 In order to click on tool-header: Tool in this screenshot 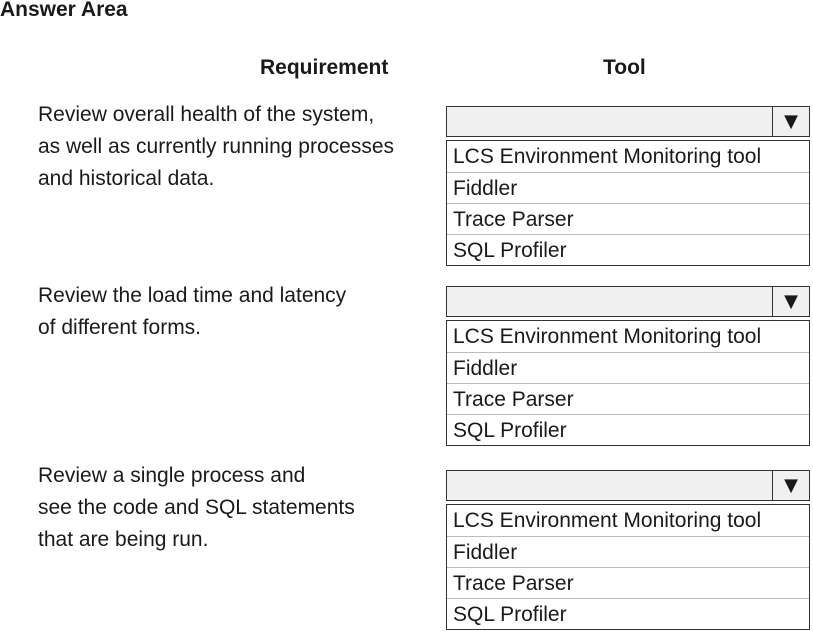, I will do `click(624, 67)`.